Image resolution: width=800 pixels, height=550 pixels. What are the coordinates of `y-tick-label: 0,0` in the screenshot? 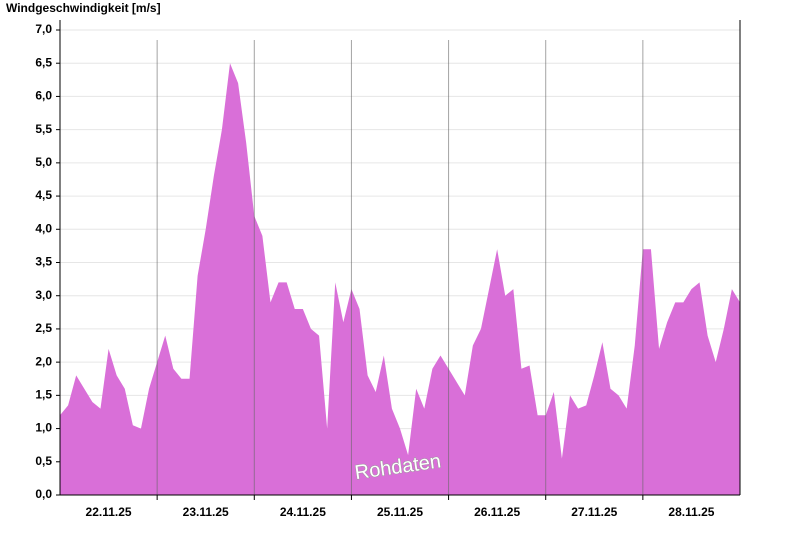 It's located at (43, 494).